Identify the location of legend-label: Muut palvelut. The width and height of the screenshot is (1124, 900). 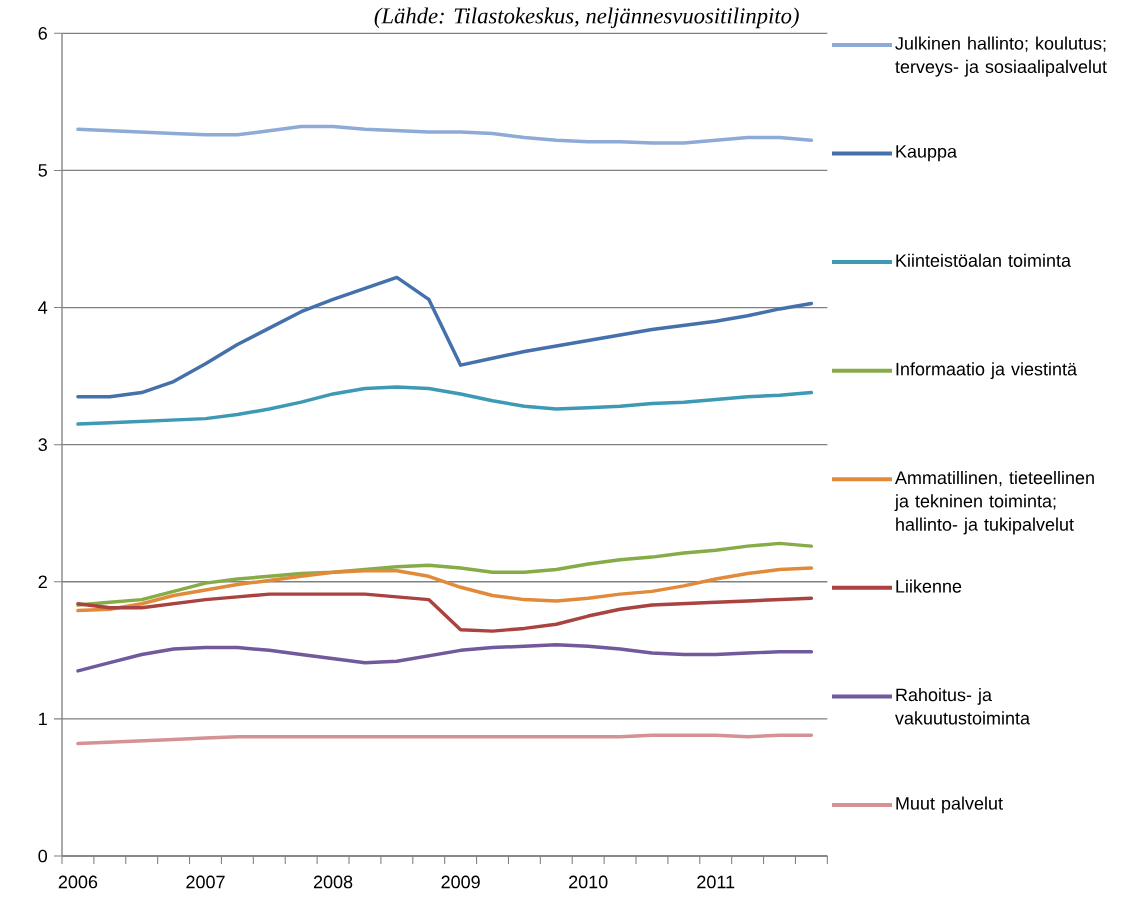
(949, 805).